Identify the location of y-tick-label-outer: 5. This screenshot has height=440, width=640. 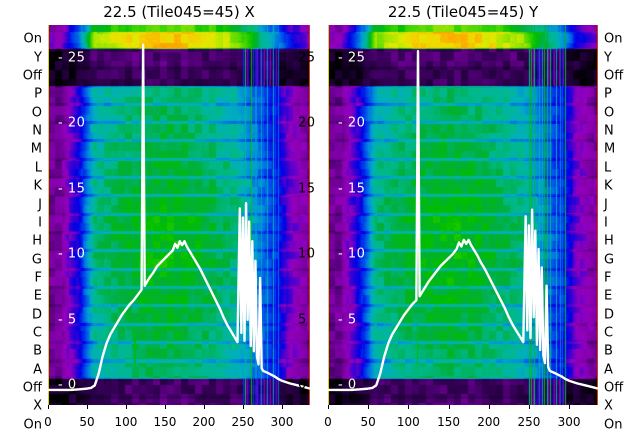
(302, 320).